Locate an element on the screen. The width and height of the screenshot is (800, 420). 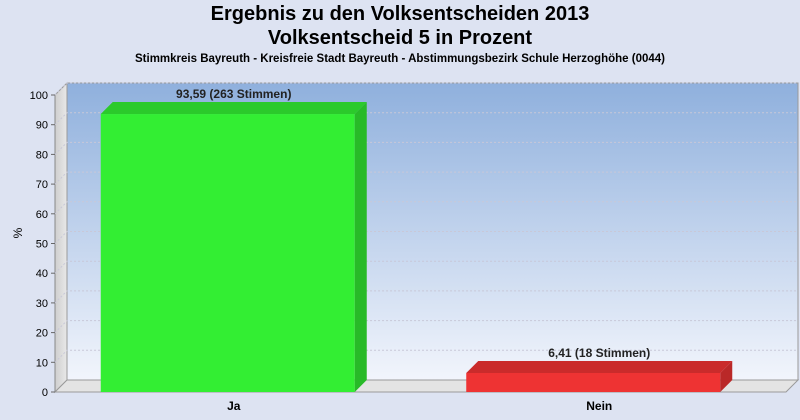
y-tick-label: 30 is located at coordinates (42, 304).